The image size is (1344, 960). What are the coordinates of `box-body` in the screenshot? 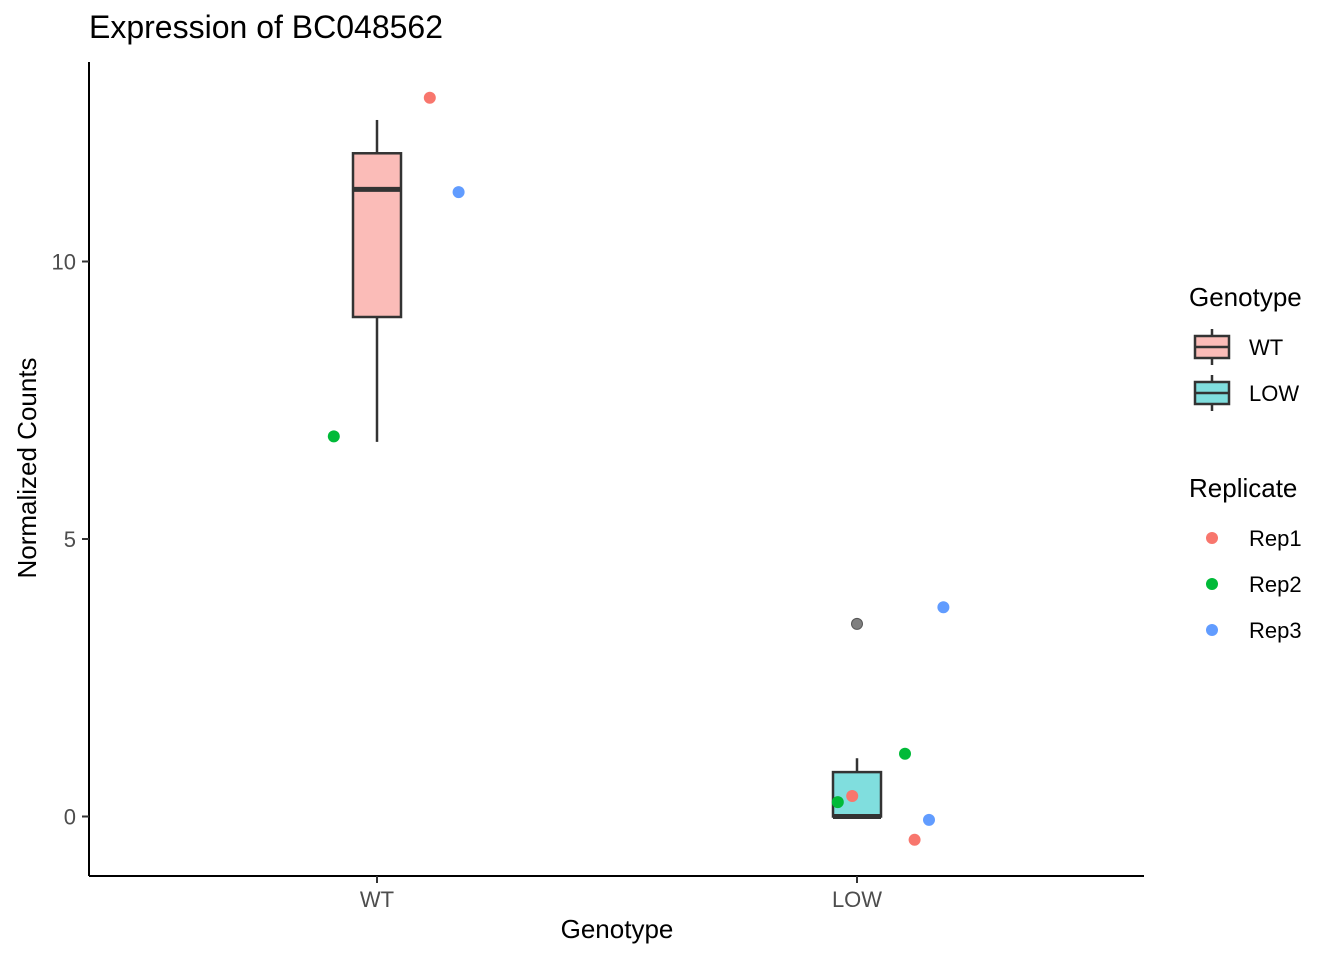 It's located at (377, 235).